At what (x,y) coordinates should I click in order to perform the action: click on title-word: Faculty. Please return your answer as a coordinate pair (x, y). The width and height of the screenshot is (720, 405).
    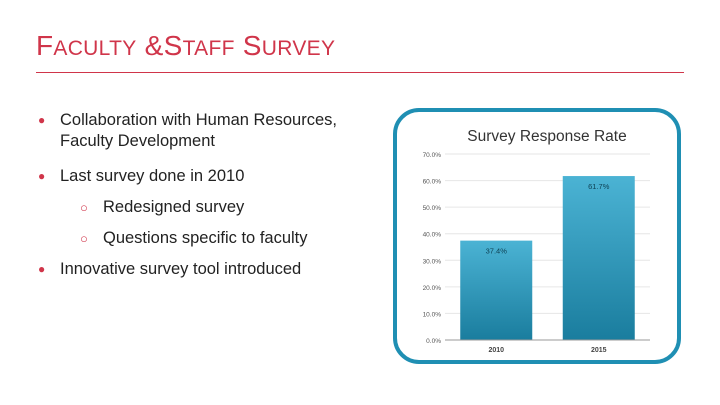
    Looking at the image, I should click on (86, 45).